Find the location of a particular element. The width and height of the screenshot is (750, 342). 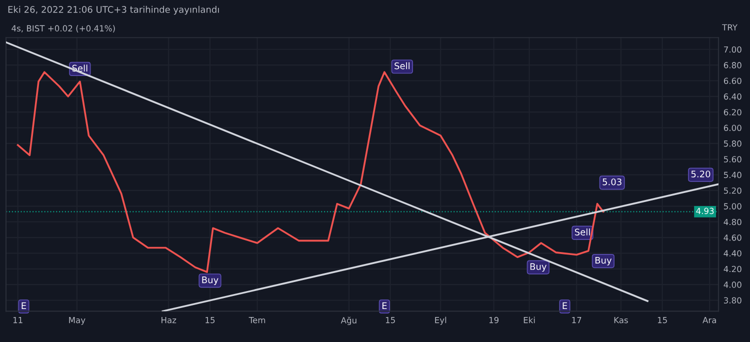

y-tick-label: 6.80 is located at coordinates (733, 65).